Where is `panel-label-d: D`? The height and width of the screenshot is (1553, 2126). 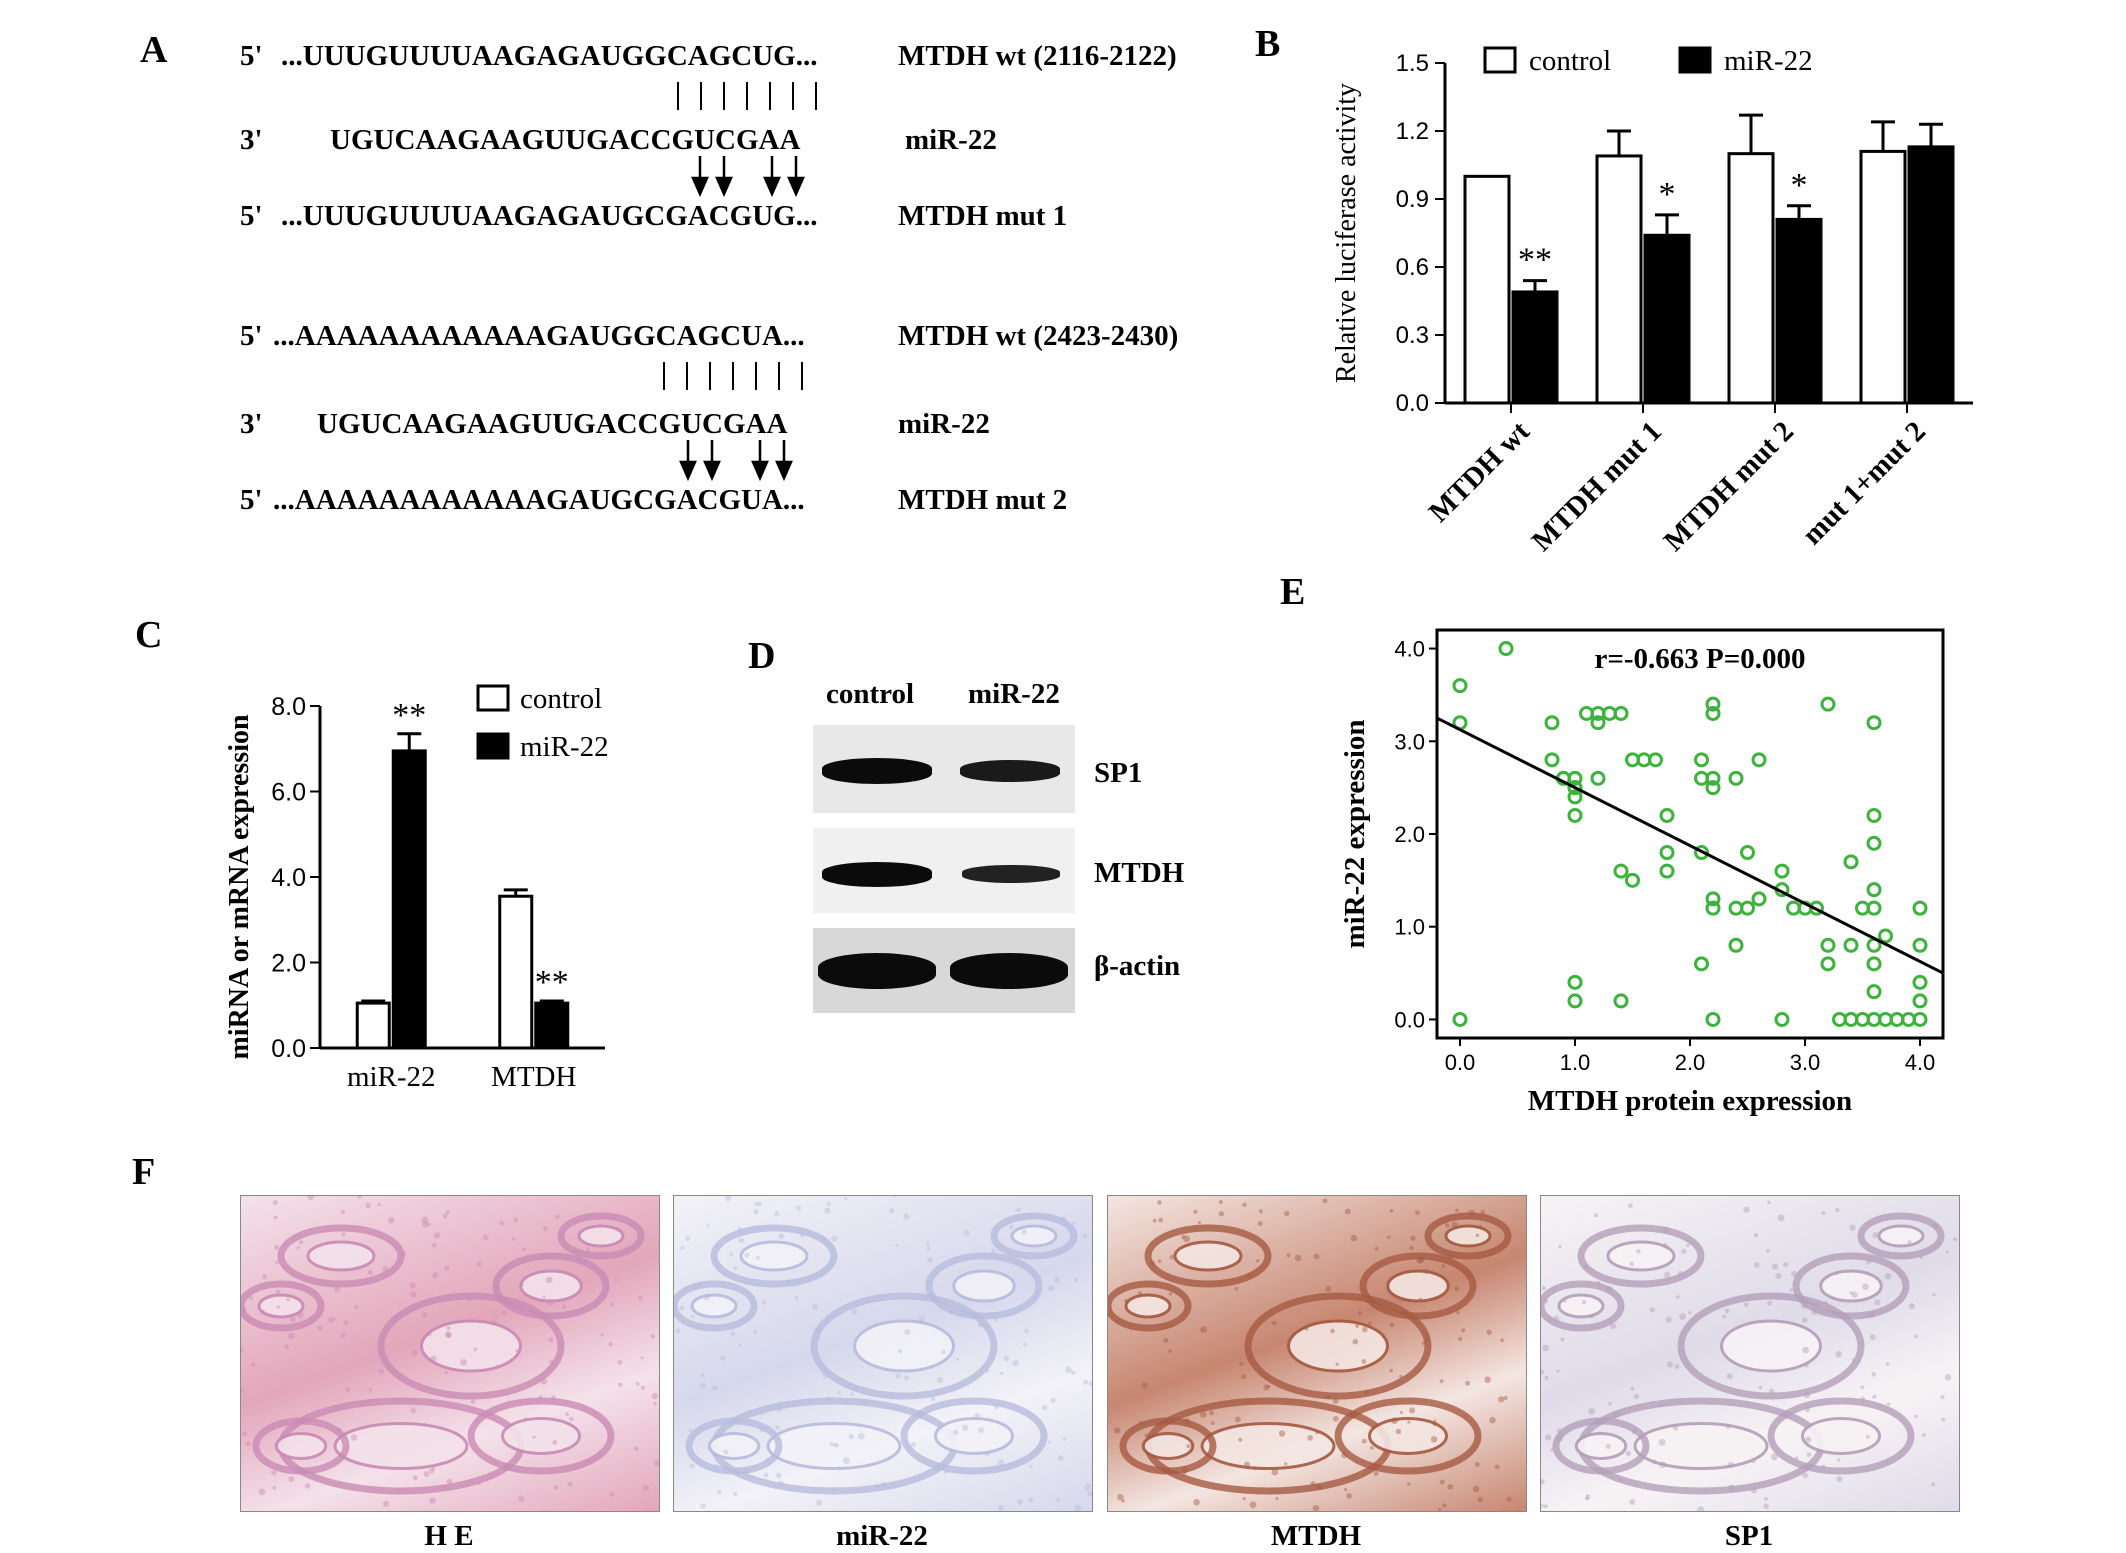 panel-label-d: D is located at coordinates (762, 656).